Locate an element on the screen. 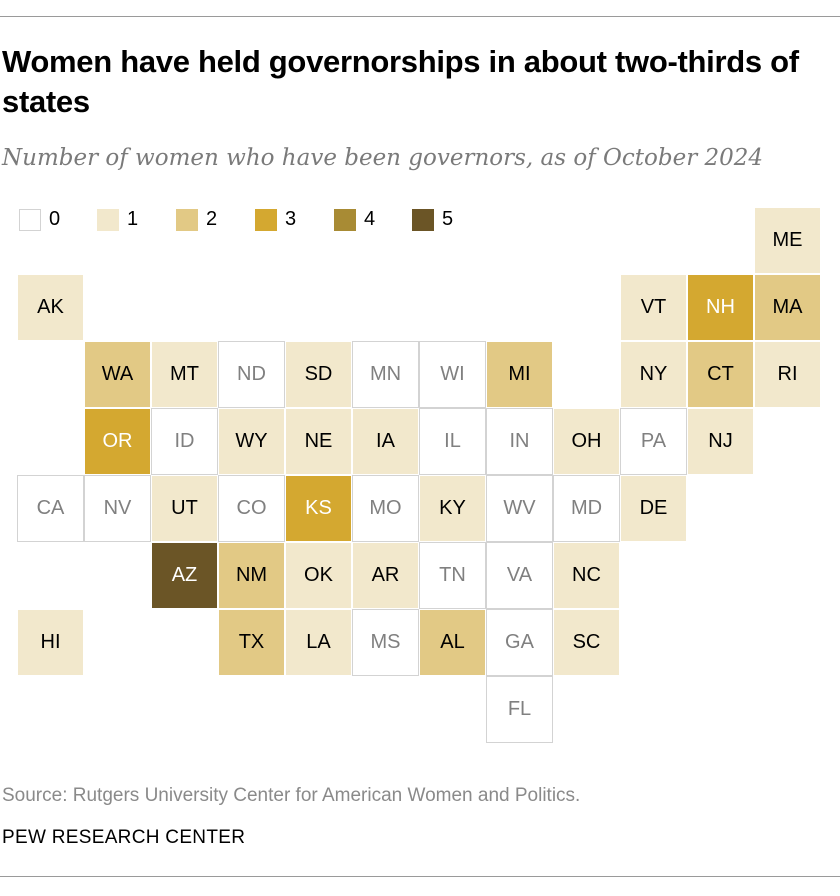 The height and width of the screenshot is (896, 840). state-tile-tx: TX is located at coordinates (251, 642).